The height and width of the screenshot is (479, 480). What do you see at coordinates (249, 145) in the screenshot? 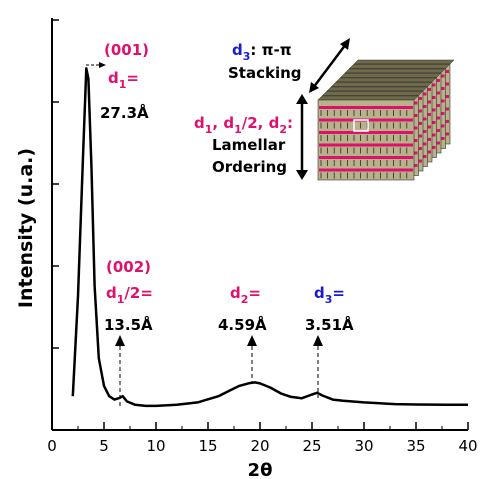
I see `lamellar-word1: Lamellar` at bounding box center [249, 145].